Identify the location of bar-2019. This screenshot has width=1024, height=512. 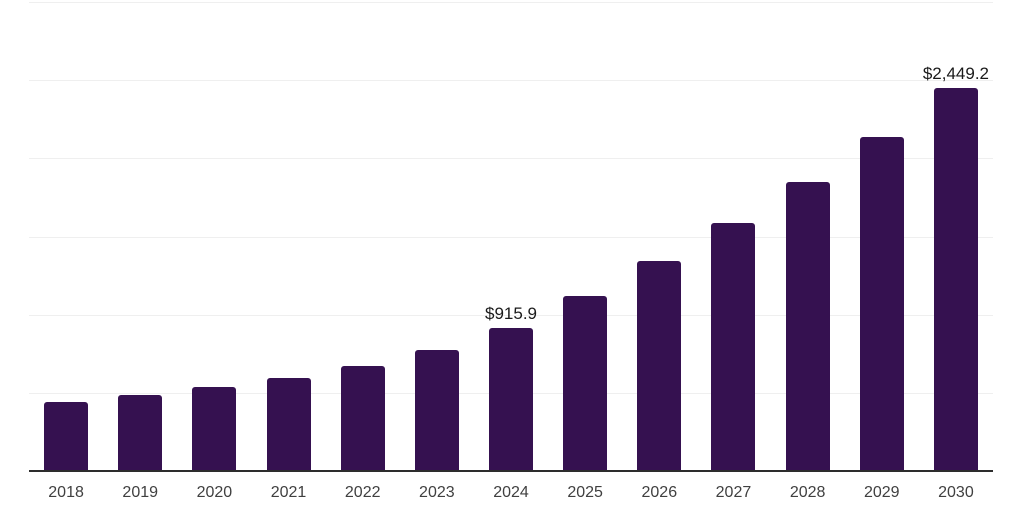
(140, 433).